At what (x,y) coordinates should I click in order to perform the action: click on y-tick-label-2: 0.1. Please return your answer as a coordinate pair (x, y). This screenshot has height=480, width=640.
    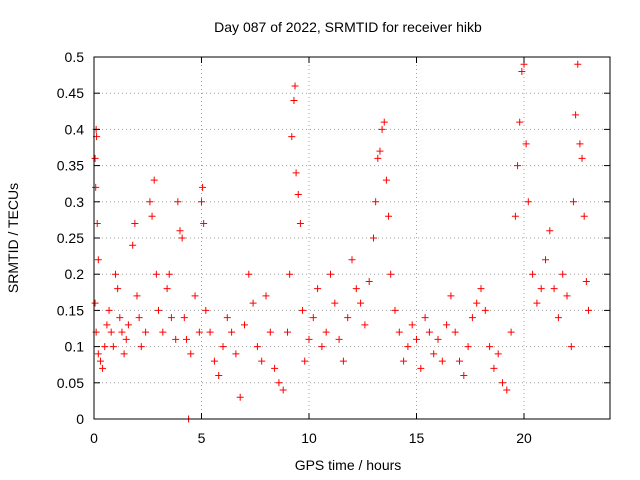
    Looking at the image, I should click on (75, 347).